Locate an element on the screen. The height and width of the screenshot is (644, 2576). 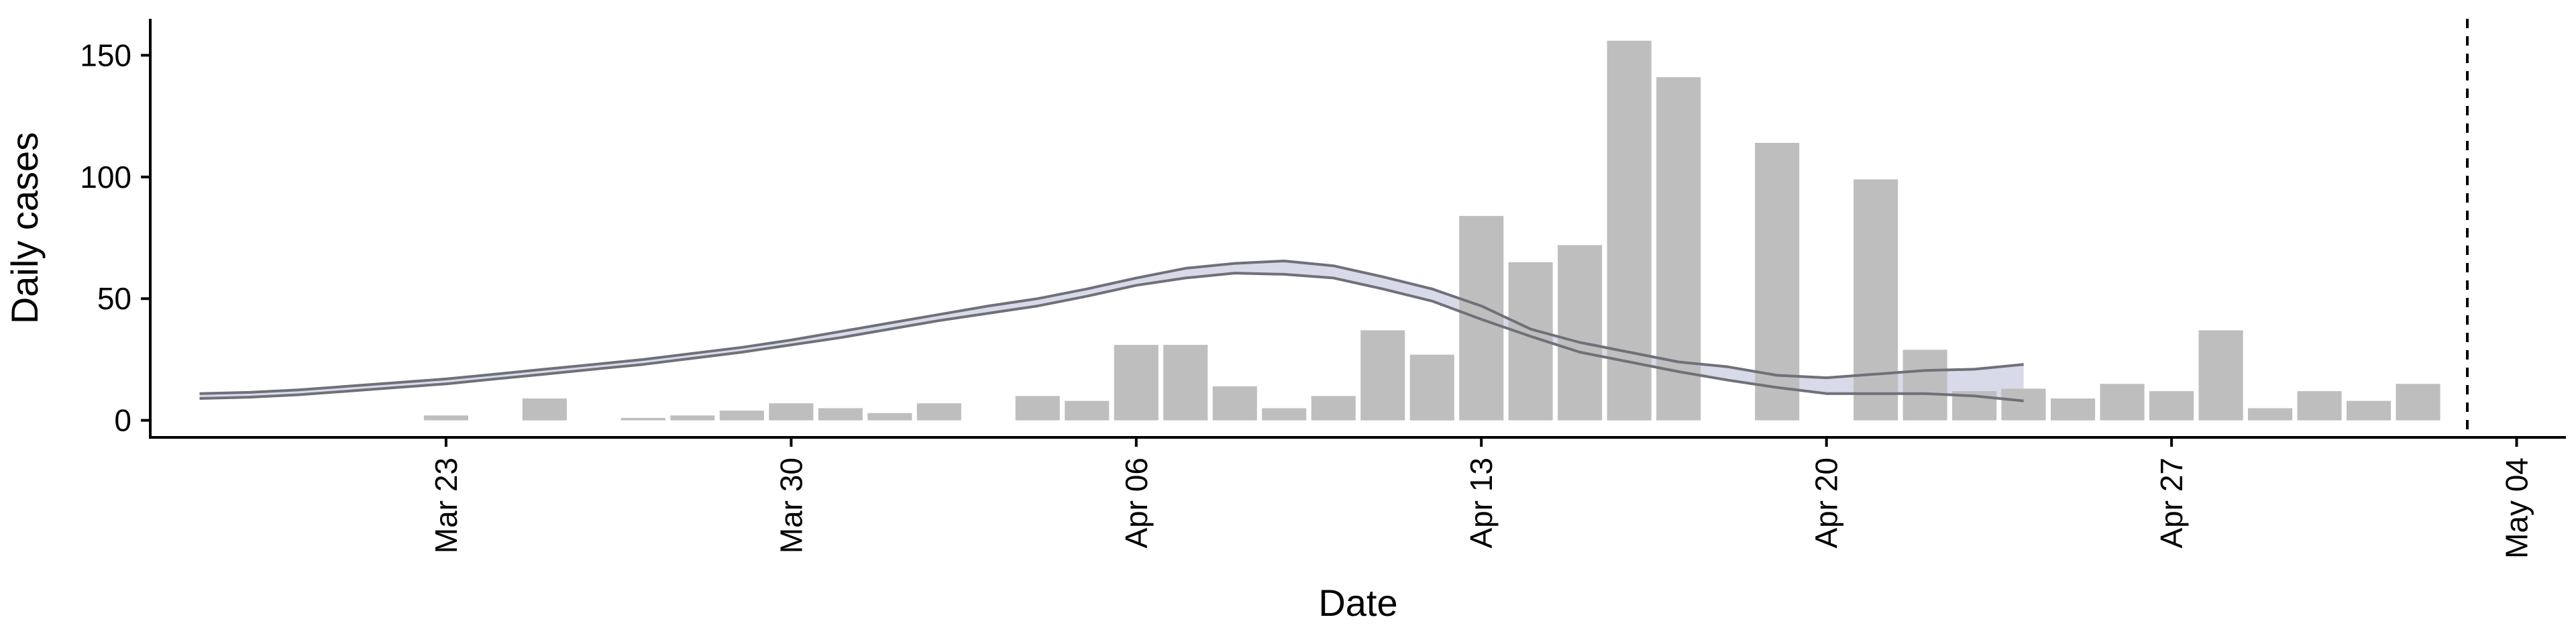
estimate-upper-line is located at coordinates (1111, 327).